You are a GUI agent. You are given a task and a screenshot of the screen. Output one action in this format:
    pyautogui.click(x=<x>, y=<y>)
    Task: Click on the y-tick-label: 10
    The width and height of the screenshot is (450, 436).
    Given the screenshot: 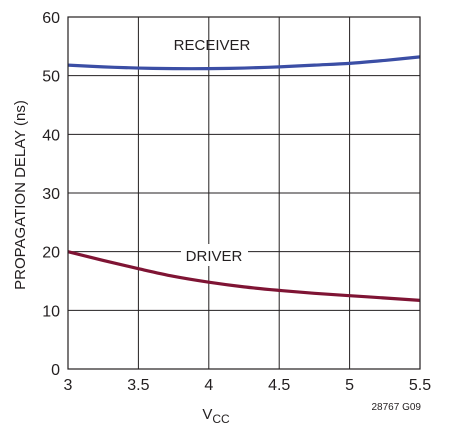 What is the action you would take?
    pyautogui.click(x=51, y=311)
    